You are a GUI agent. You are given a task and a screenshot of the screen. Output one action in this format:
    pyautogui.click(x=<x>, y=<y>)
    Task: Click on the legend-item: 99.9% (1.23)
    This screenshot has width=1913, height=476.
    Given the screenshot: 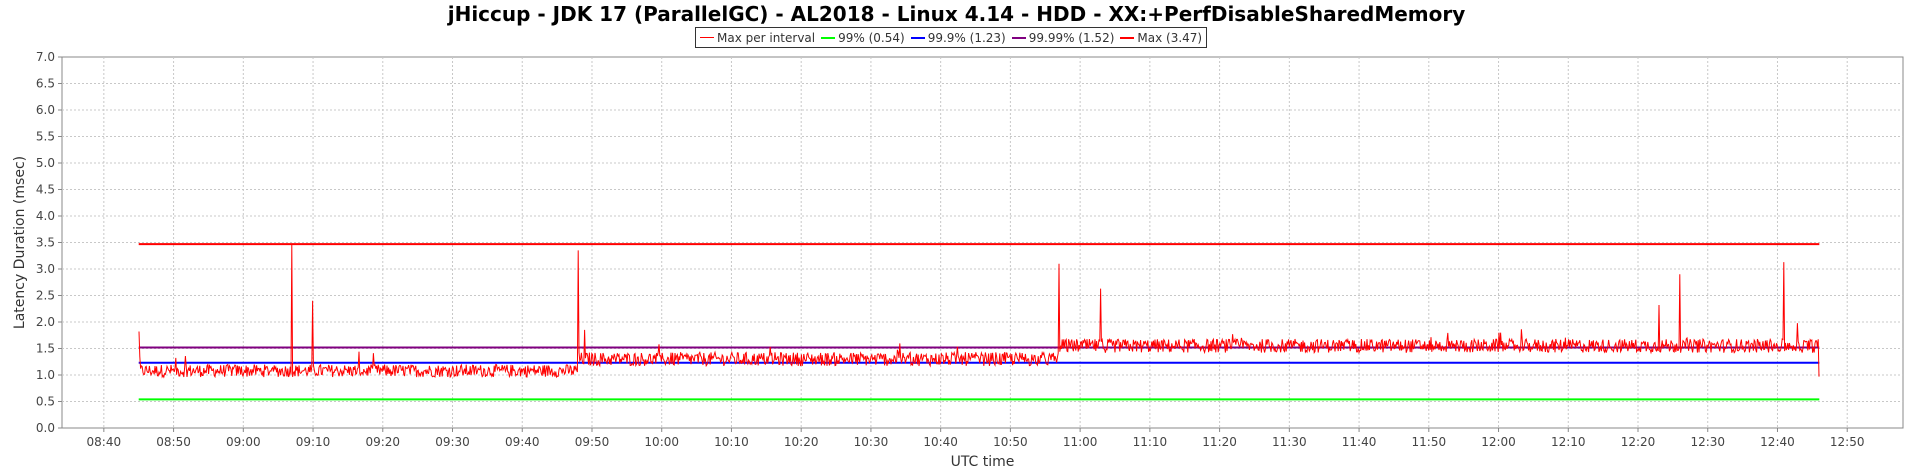 What is the action you would take?
    pyautogui.click(x=958, y=37)
    